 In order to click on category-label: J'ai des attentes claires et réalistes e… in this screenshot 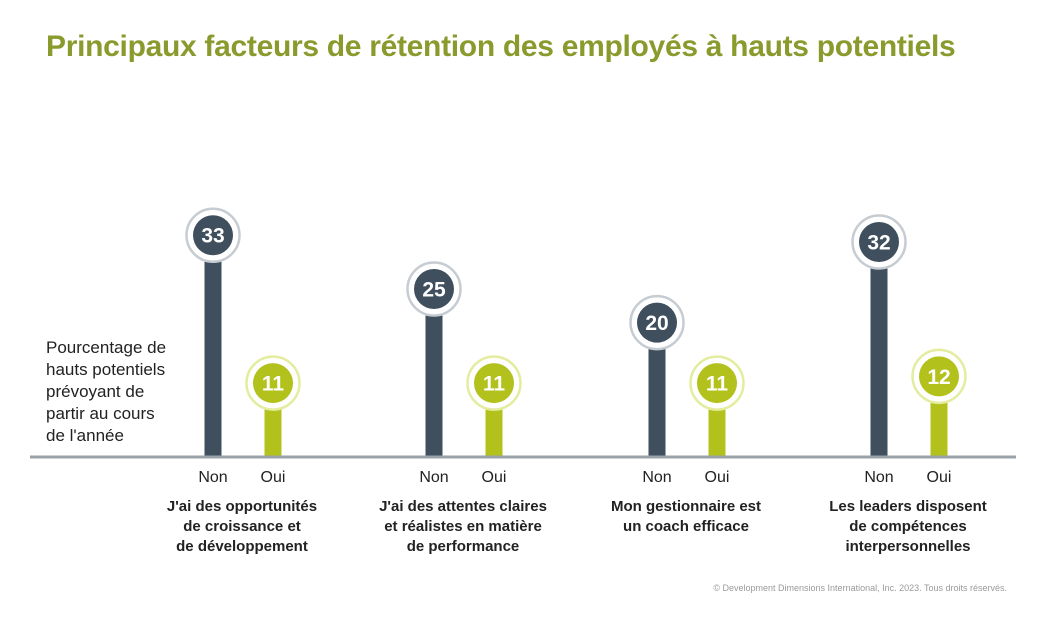, I will do `click(463, 526)`.